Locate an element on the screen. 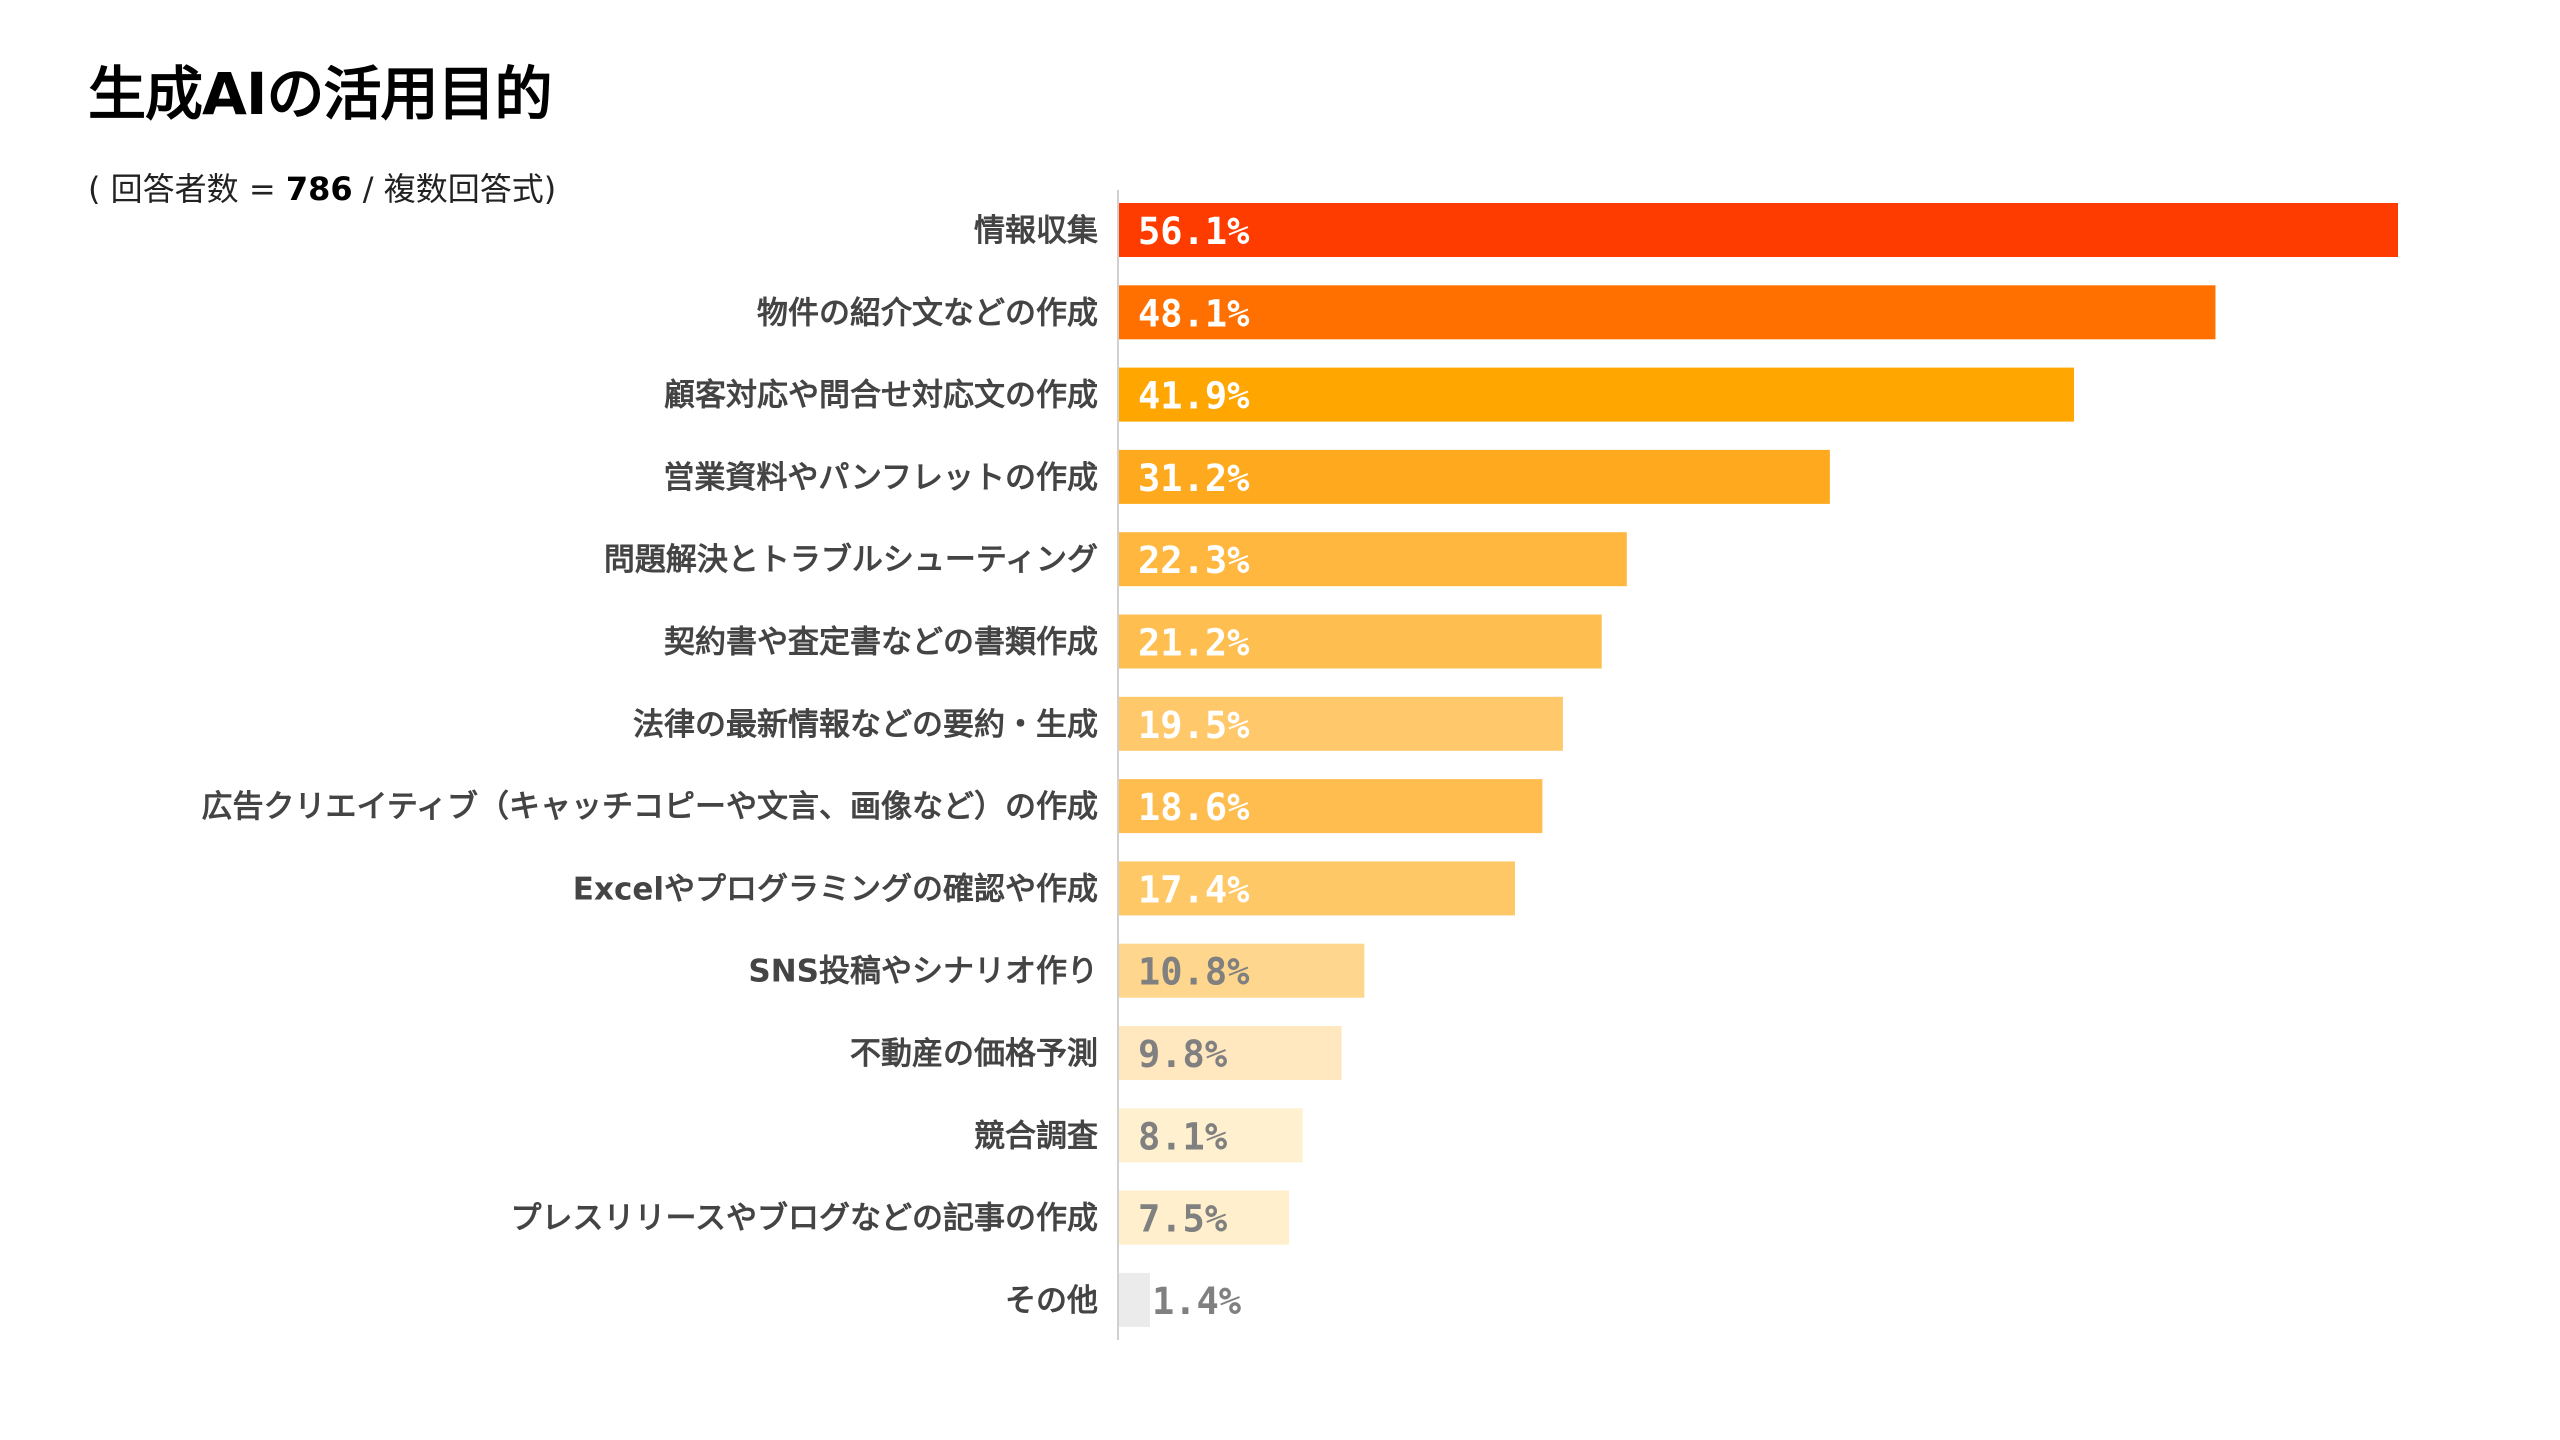 This screenshot has height=1440, width=2560. value-label: 9.8% is located at coordinates (1183, 1054).